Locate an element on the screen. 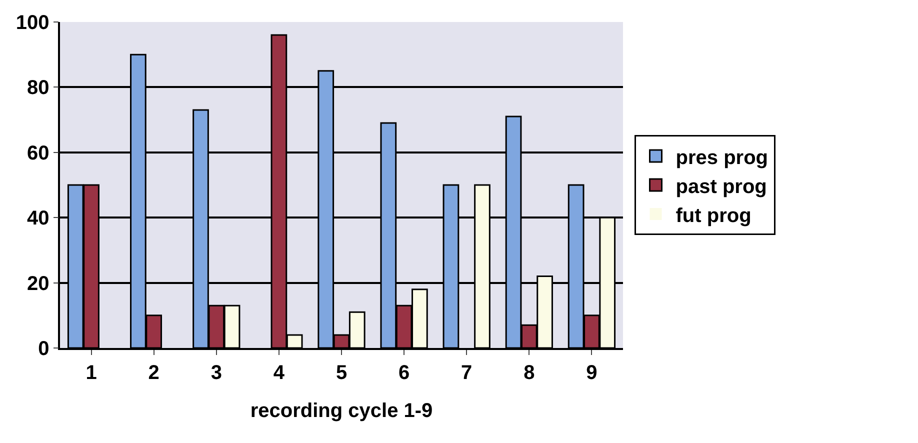 The width and height of the screenshot is (918, 443). x-tick-label: 3 is located at coordinates (216, 373).